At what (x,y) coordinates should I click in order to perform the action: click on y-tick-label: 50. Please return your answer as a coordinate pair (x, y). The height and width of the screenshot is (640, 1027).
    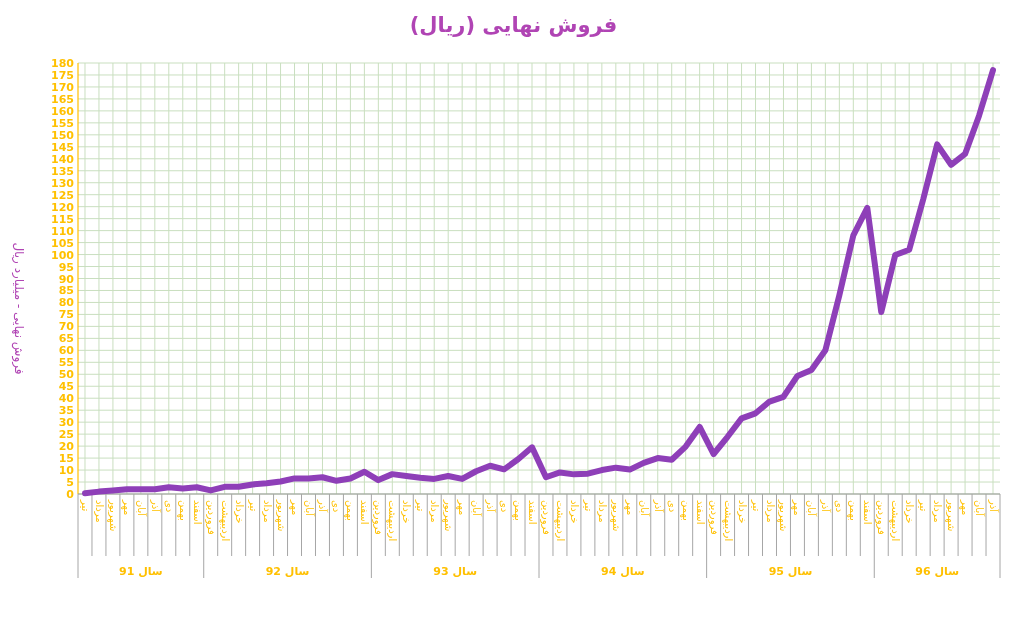
    Looking at the image, I should click on (66, 375).